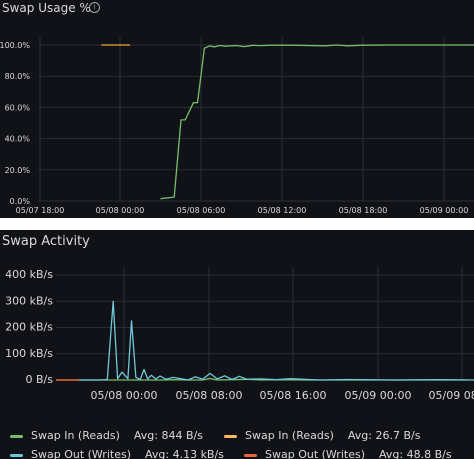  I want to click on legend-item-swap-out-writes-1: Swap Out (Writes) Avg: 4.13 kB/s, so click(117, 453).